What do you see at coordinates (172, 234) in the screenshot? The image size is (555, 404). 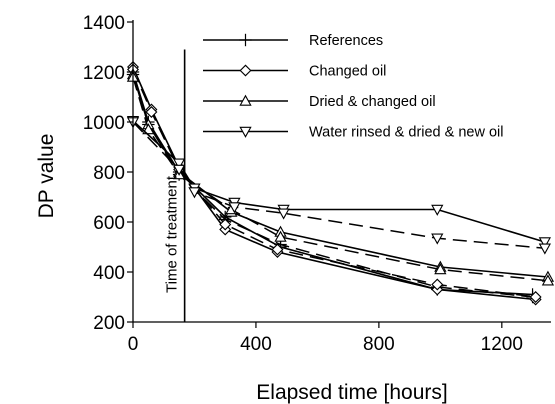 I see `treatment-label: Time of treatment` at bounding box center [172, 234].